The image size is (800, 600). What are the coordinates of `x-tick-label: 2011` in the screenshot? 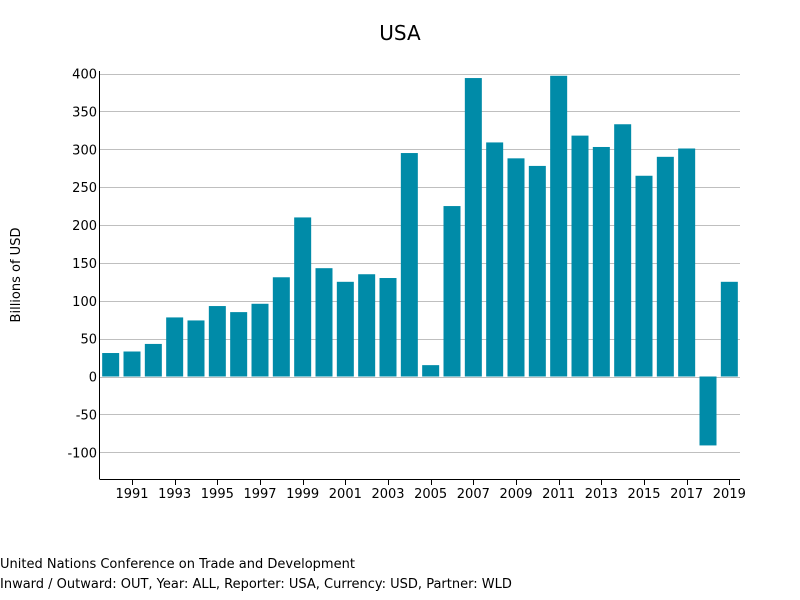 It's located at (558, 494).